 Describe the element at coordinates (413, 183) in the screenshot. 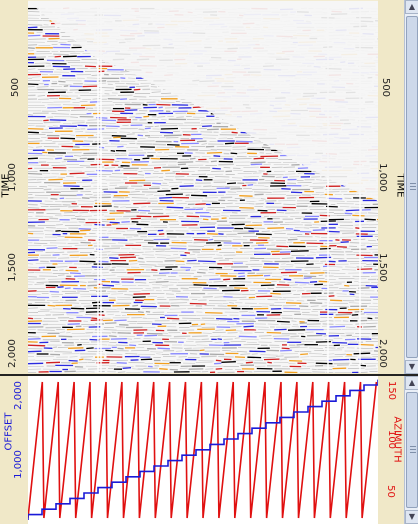

I see `scroll-grip` at that location.